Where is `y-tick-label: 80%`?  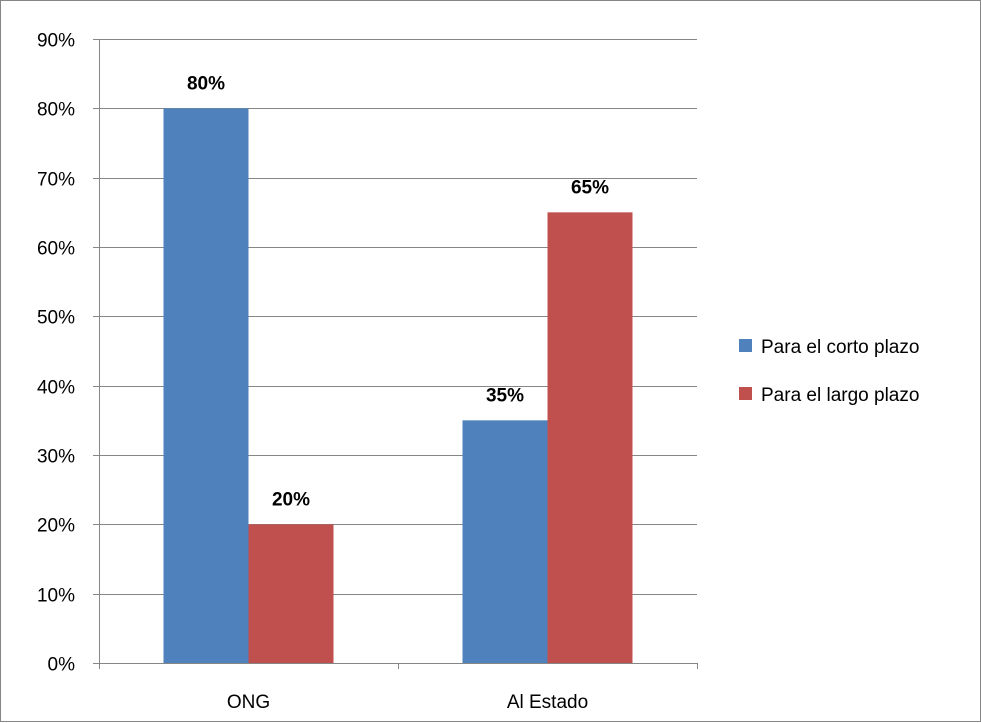 y-tick-label: 80% is located at coordinates (56, 110).